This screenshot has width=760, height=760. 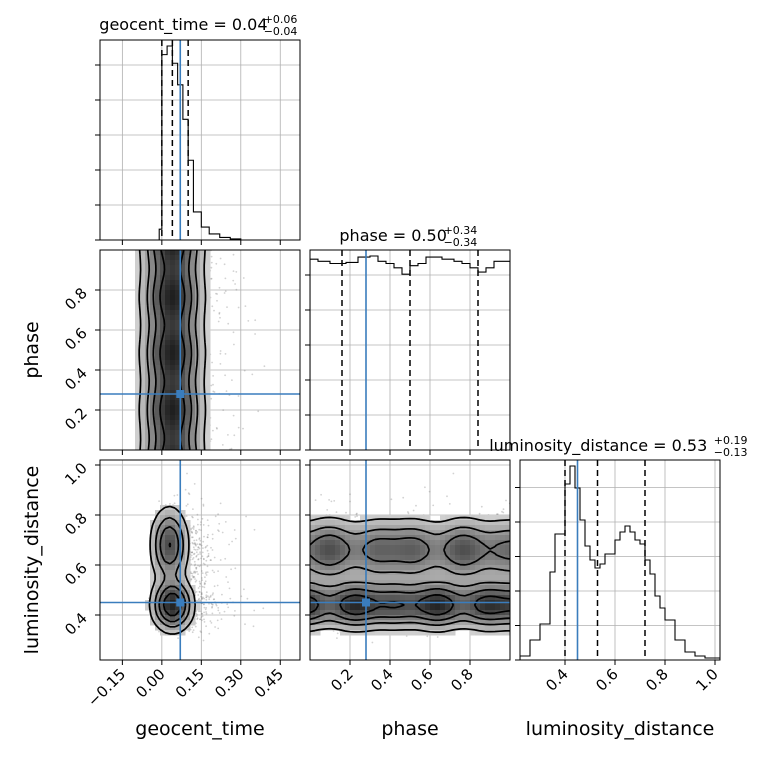 I want to click on geocent-phase-density, so click(x=173, y=350).